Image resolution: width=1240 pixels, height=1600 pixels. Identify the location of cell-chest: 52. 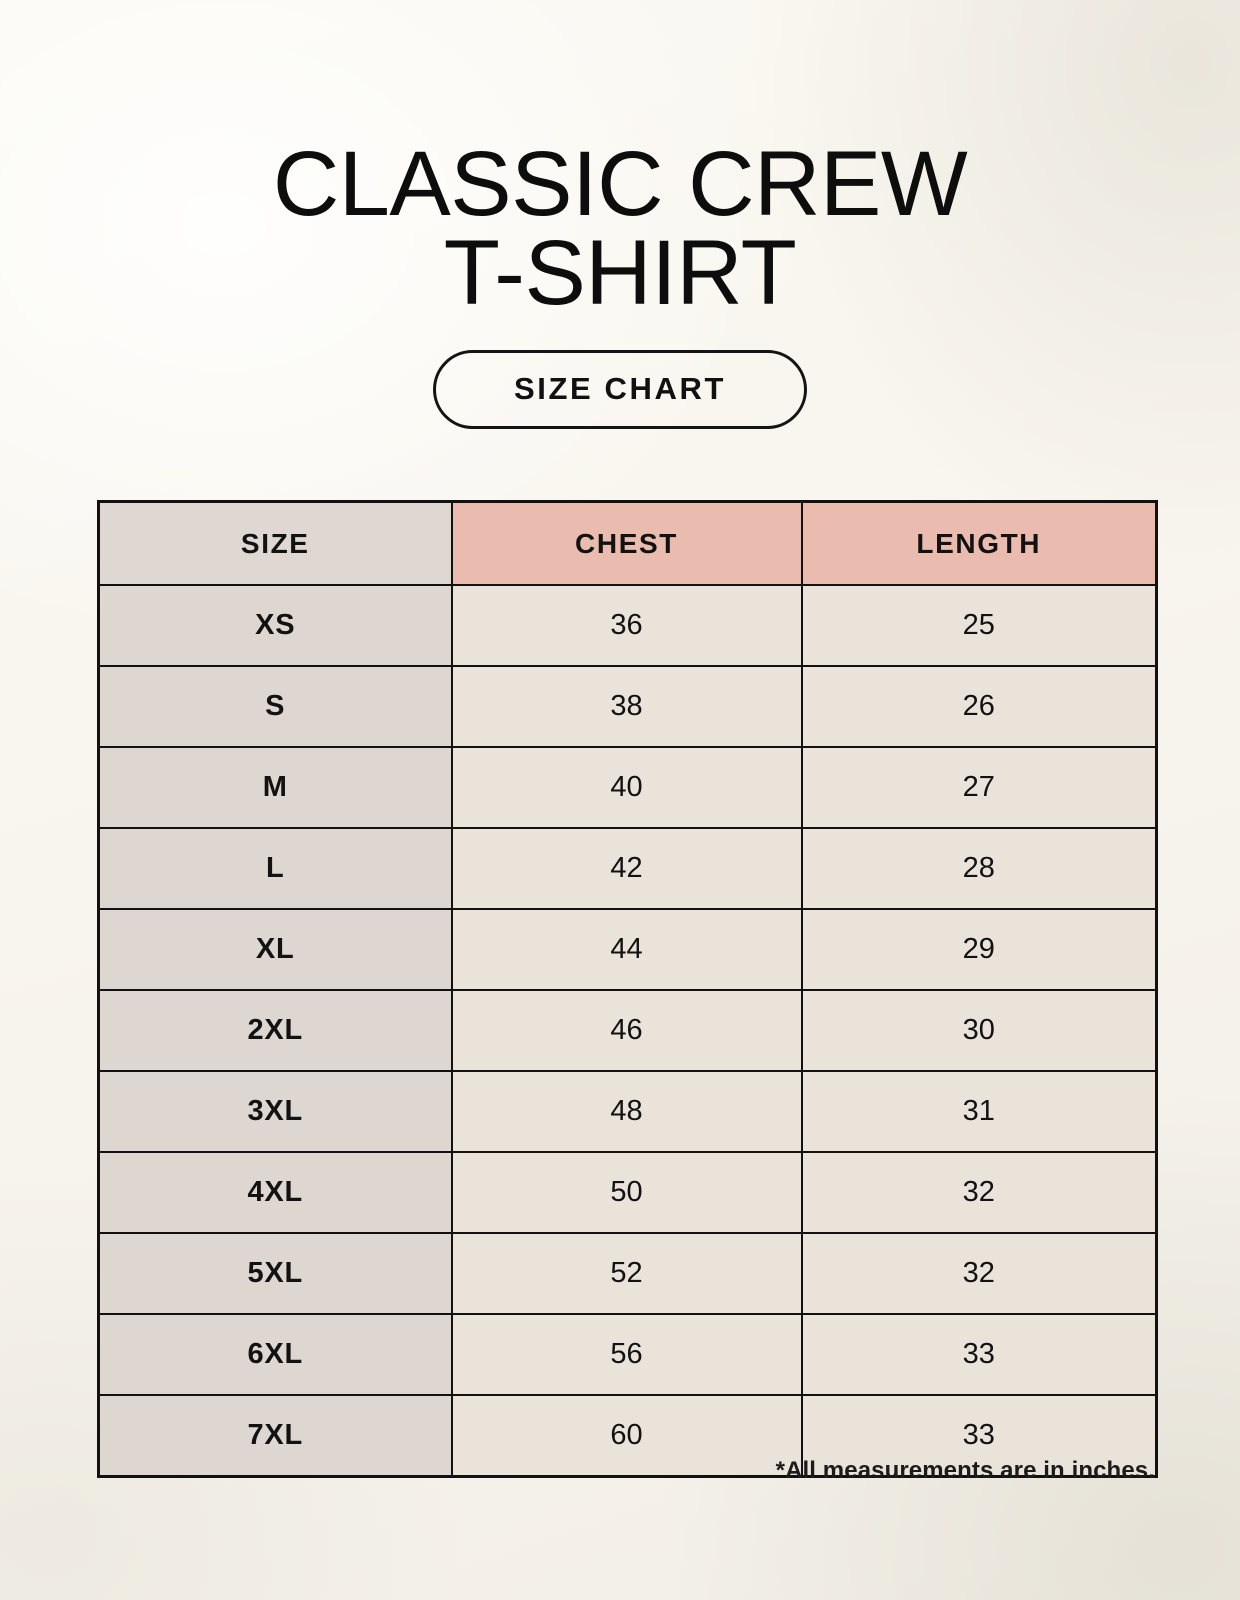
(626, 1273).